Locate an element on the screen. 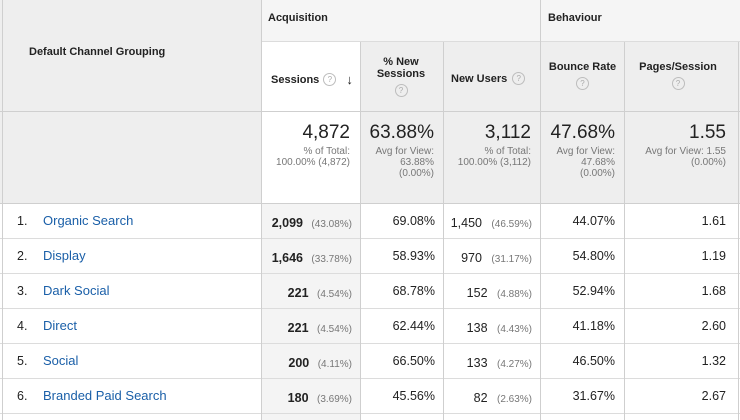 The image size is (740, 420). totals-bounce-rate-value: 47.68% is located at coordinates (582, 132).